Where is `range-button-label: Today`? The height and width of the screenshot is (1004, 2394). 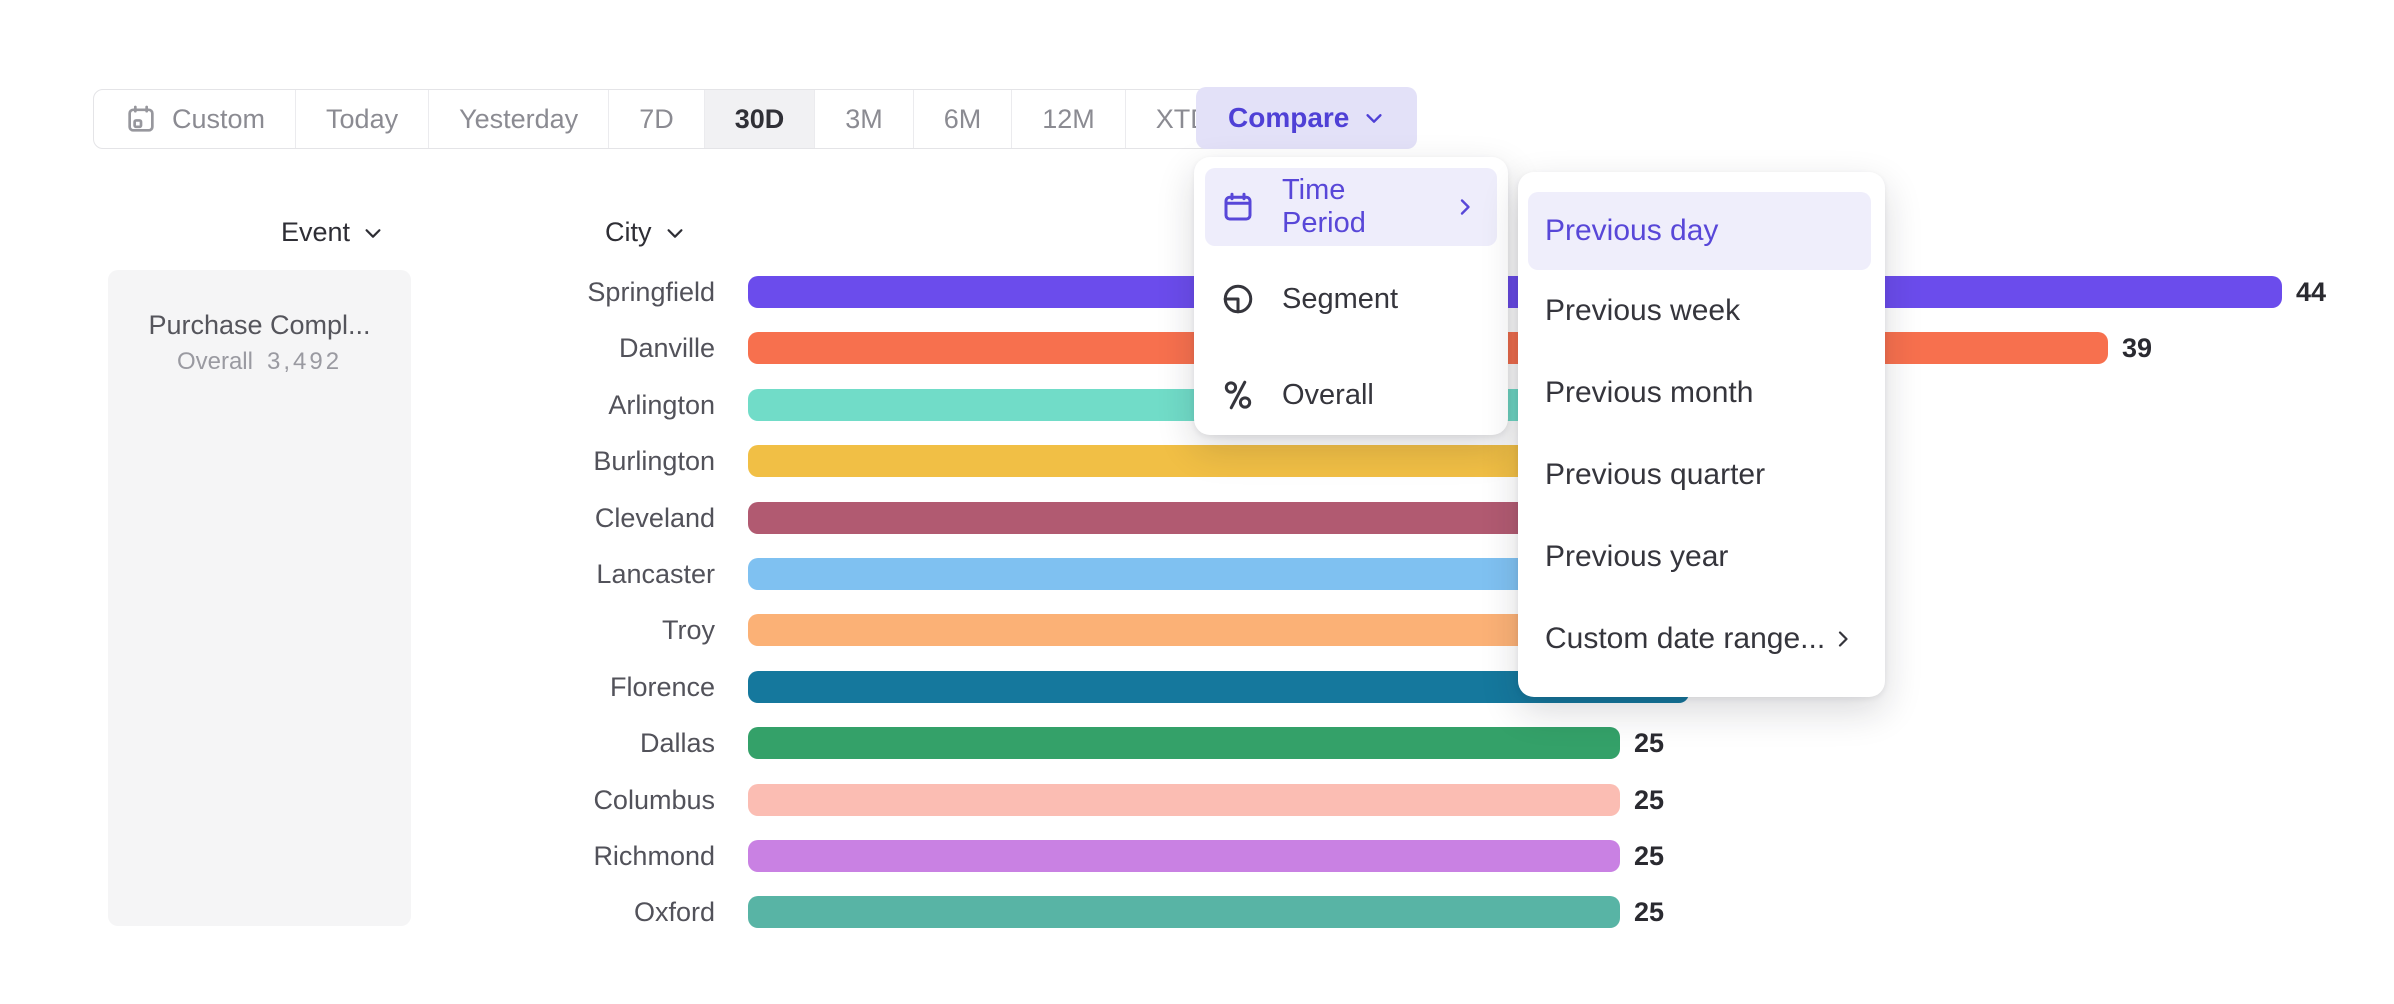 range-button-label: Today is located at coordinates (362, 118).